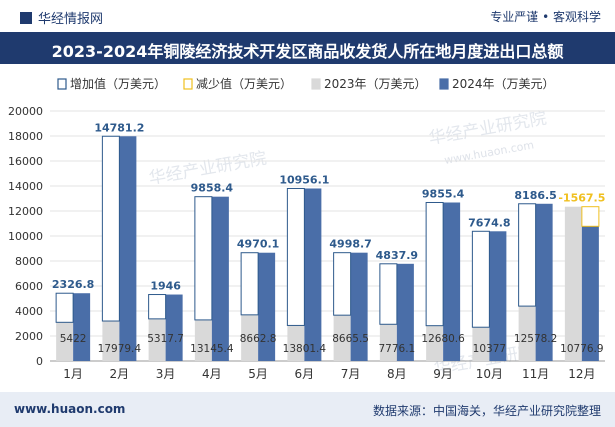 The image size is (615, 427). Describe the element at coordinates (545, 17) in the screenshot. I see `tagline: 专业严谨 • 客观科学` at that location.